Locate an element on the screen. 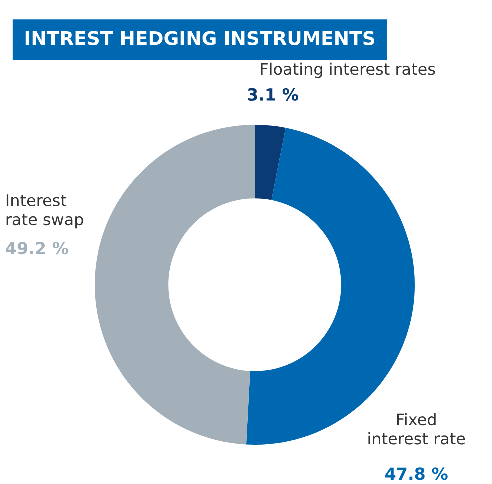 The image size is (492, 484). data-label: 47.8 % is located at coordinates (417, 474).